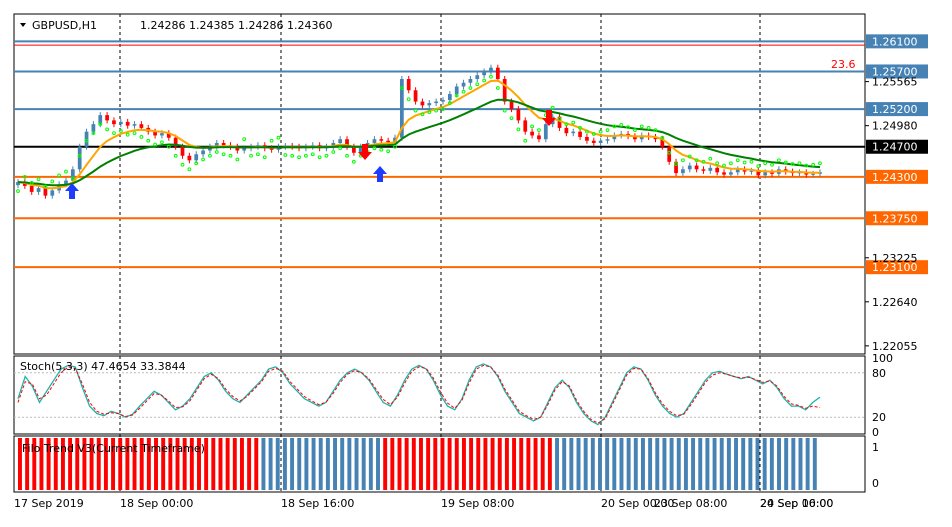 This screenshot has height=527, width=952. What do you see at coordinates (895, 302) in the screenshot?
I see `y-tick-label-3: 1.22640` at bounding box center [895, 302].